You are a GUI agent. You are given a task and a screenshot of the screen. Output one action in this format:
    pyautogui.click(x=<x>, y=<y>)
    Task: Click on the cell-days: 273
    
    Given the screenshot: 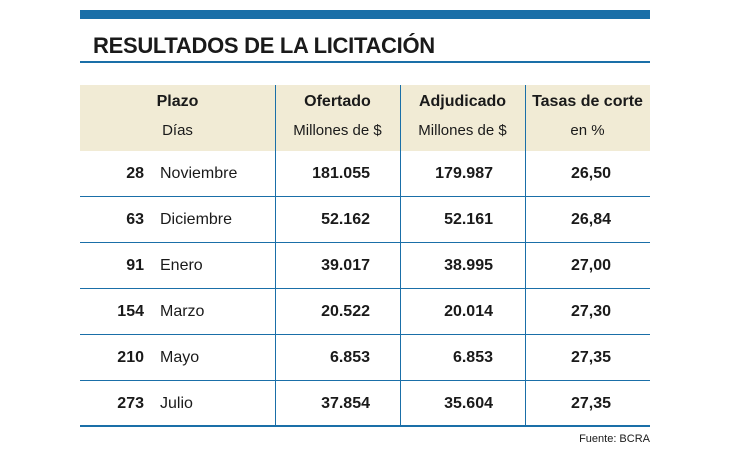 What is the action you would take?
    pyautogui.click(x=130, y=403)
    